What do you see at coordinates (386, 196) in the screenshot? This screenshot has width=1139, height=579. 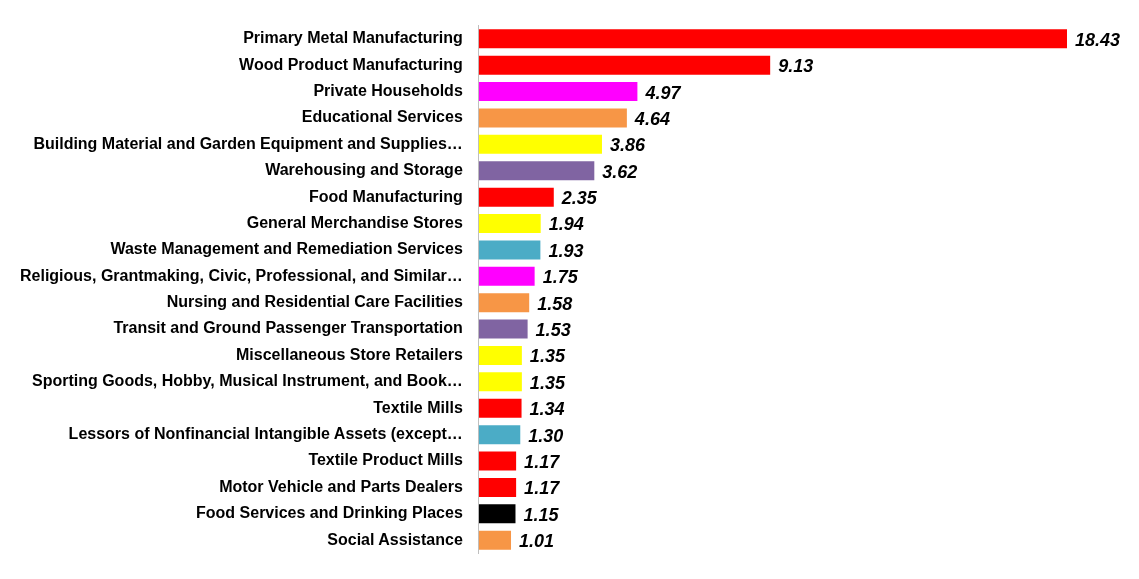 I see `y-tick-label: Food Manufacturing` at bounding box center [386, 196].